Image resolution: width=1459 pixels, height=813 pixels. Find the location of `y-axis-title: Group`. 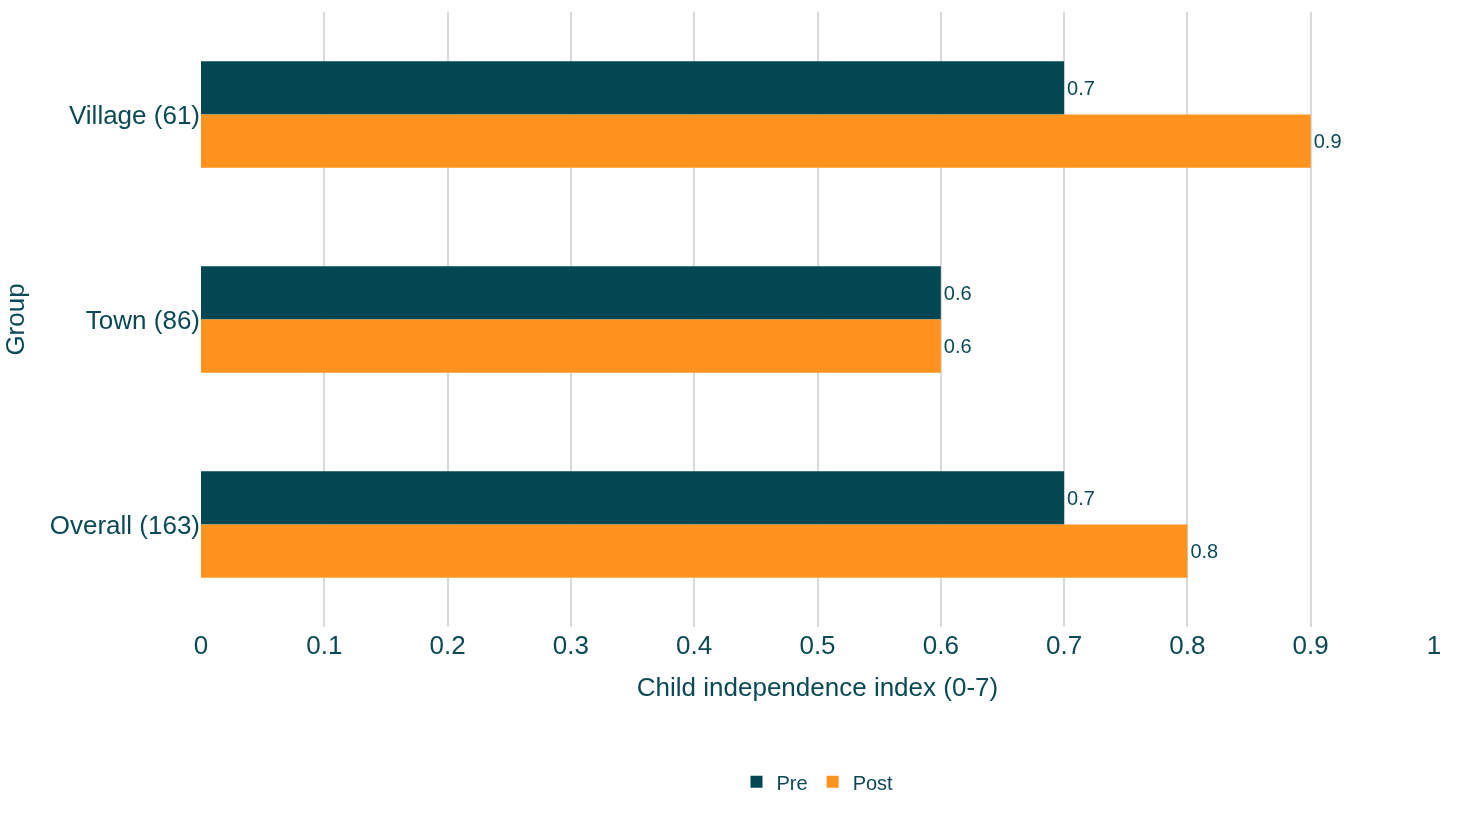

y-axis-title: Group is located at coordinates (15, 319).